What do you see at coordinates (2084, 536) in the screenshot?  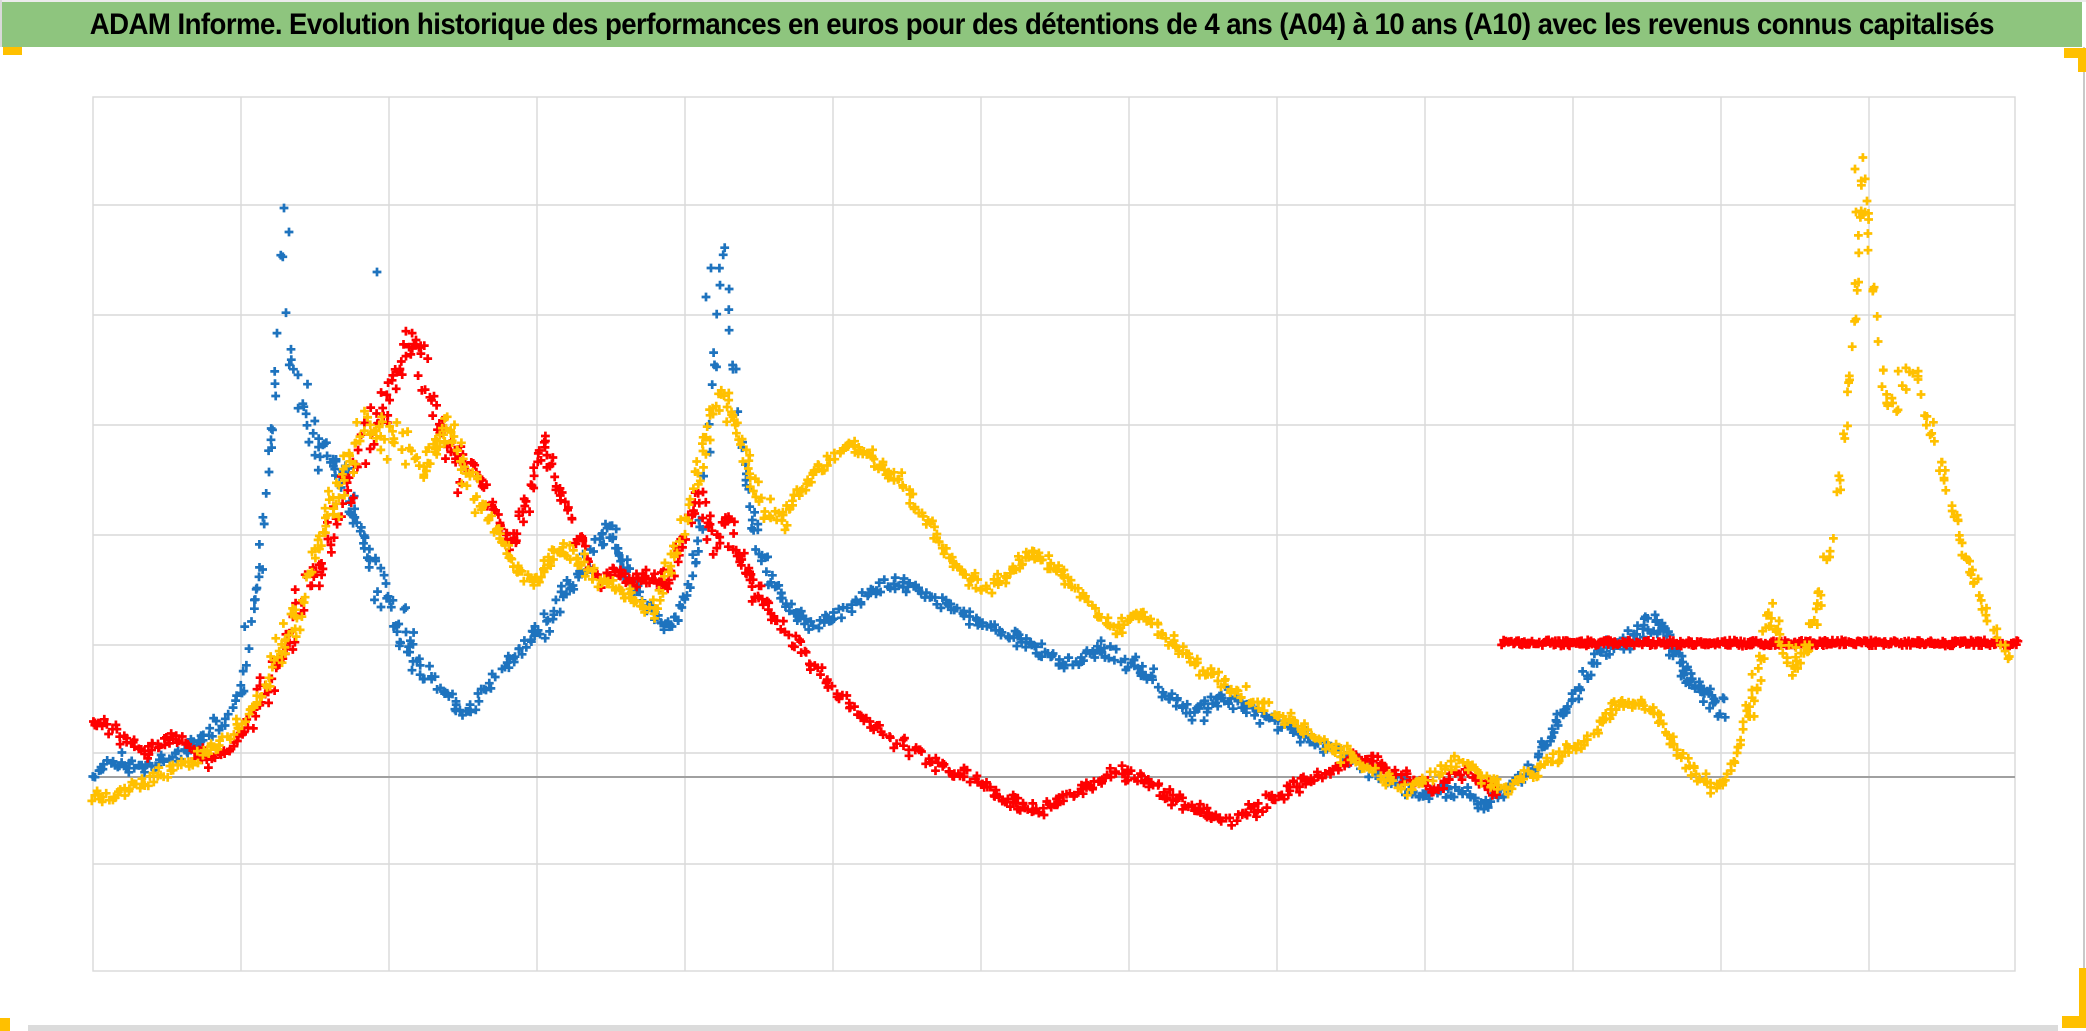 I see `chart-right-border` at bounding box center [2084, 536].